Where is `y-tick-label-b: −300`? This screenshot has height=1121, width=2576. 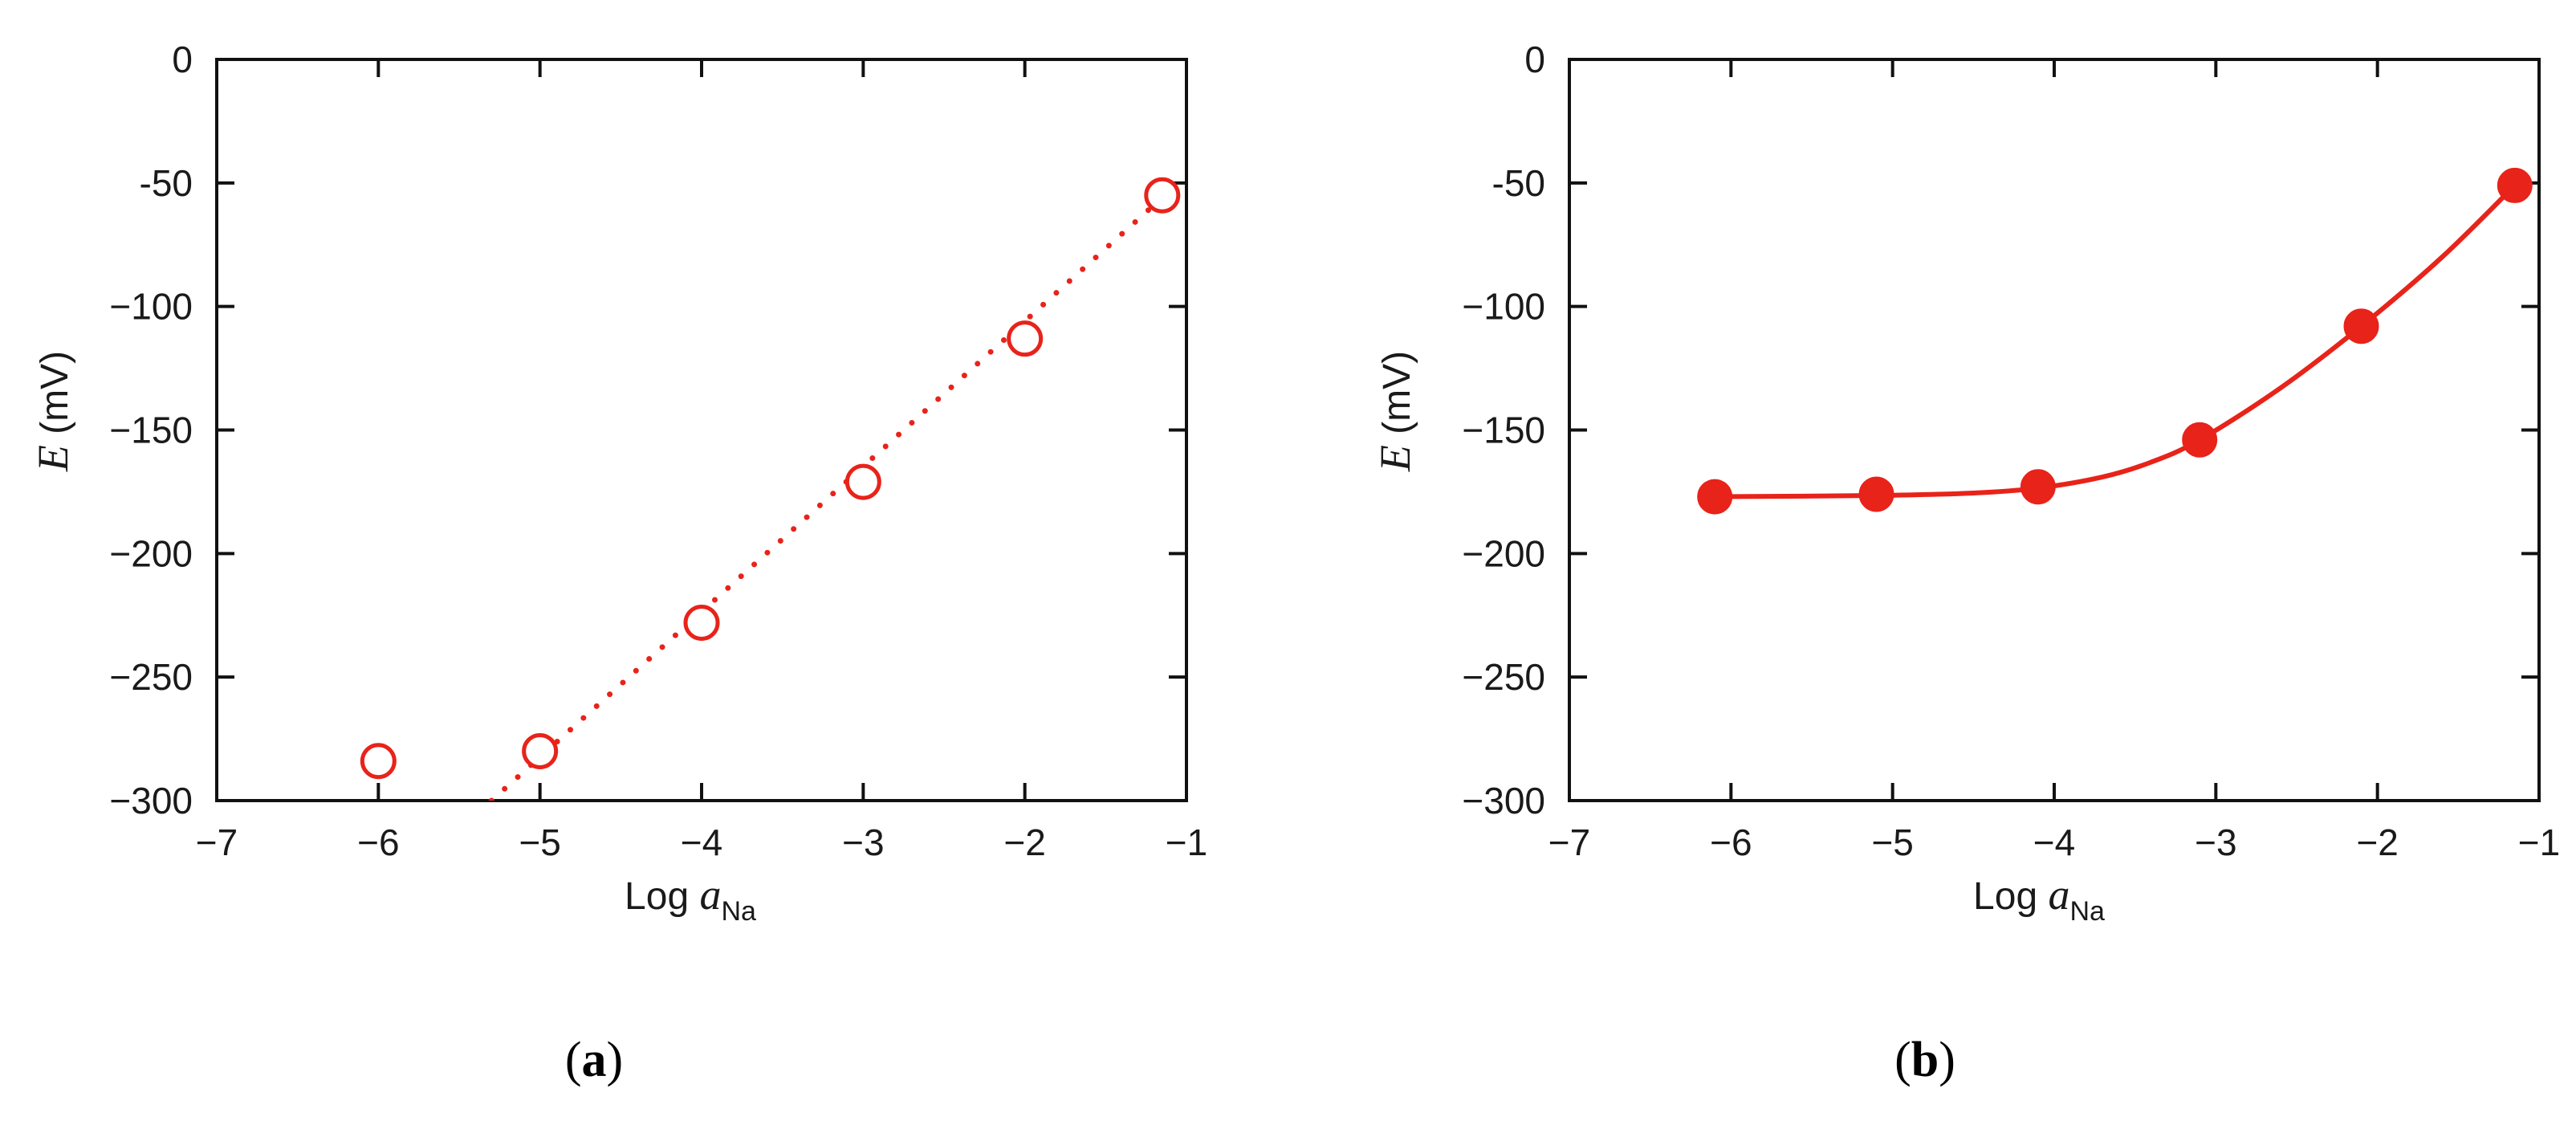 y-tick-label-b: −300 is located at coordinates (1504, 801).